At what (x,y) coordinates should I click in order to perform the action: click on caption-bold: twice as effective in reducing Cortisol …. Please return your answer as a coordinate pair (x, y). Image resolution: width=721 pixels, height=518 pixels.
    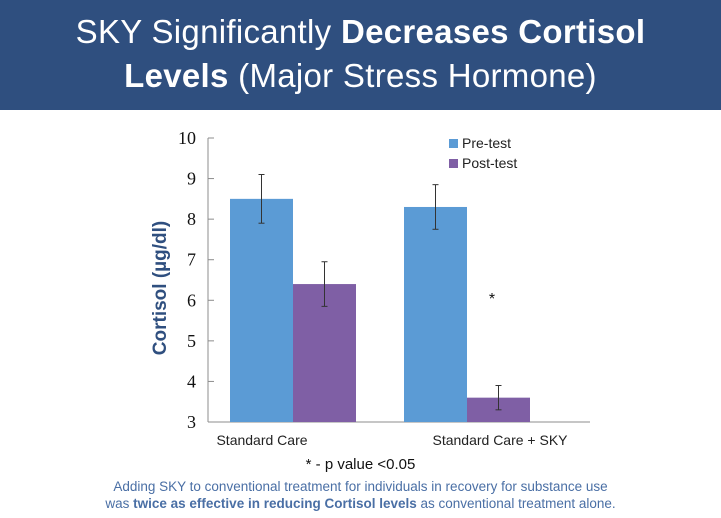
    Looking at the image, I should click on (275, 503).